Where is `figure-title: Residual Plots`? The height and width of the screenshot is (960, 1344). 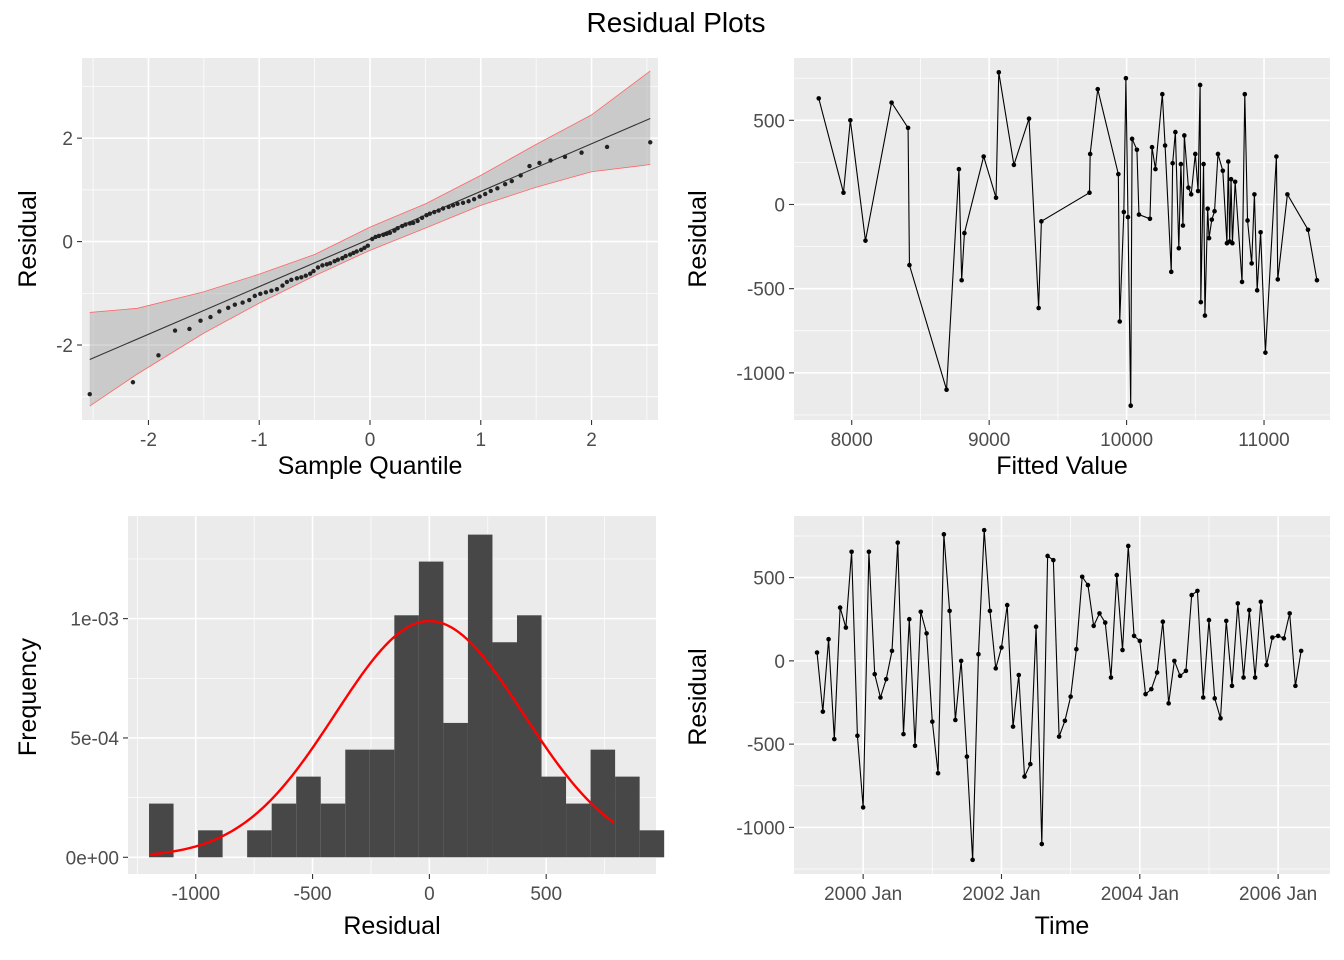
figure-title: Residual Plots is located at coordinates (676, 22).